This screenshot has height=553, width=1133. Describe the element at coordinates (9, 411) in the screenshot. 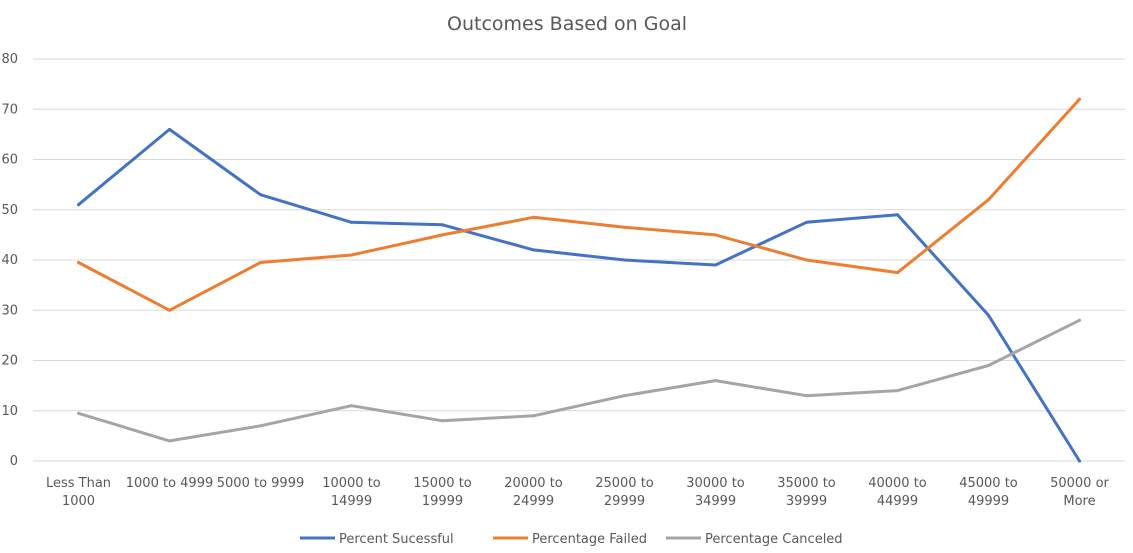

I see `y-tick-label: 10` at that location.